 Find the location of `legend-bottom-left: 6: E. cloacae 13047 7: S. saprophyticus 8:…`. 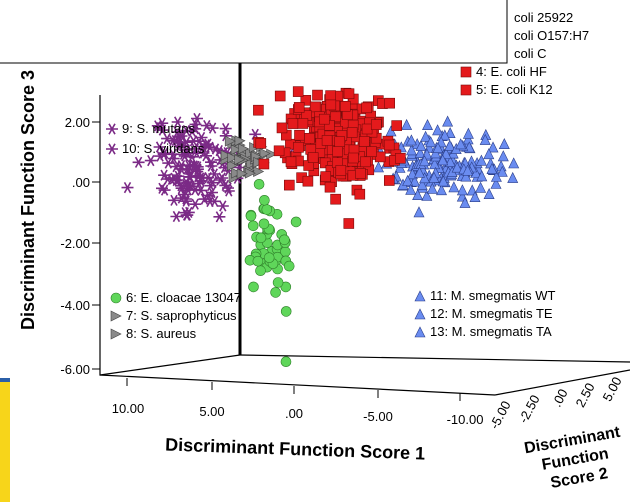

legend-bottom-left: 6: E. cloacae 13047 7: S. saprophyticus 8:… is located at coordinates (175, 315).